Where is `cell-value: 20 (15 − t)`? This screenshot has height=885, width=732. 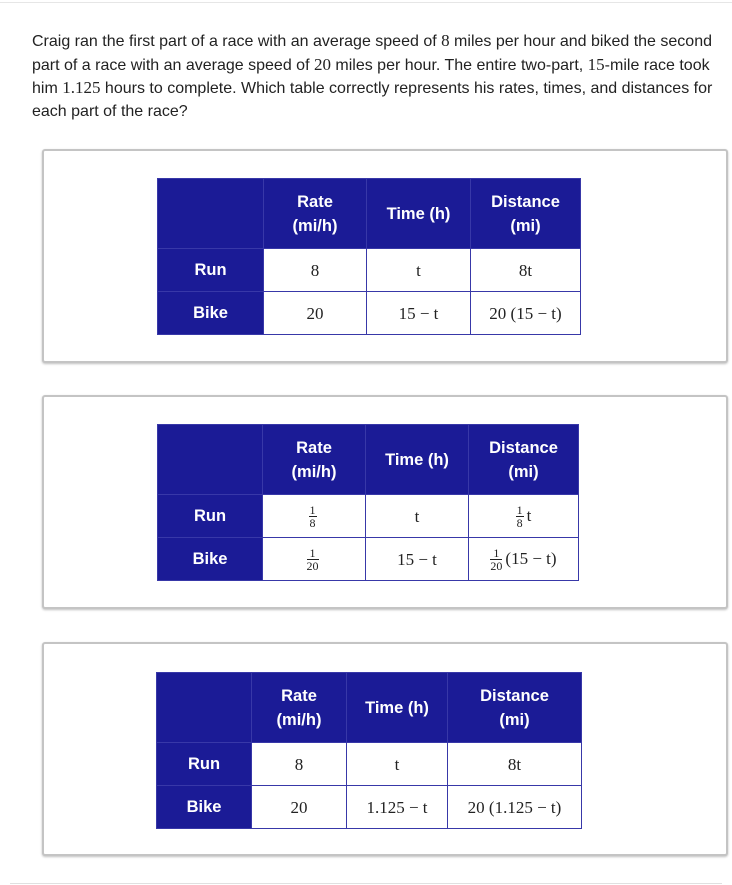
cell-value: 20 (15 − t) is located at coordinates (525, 313).